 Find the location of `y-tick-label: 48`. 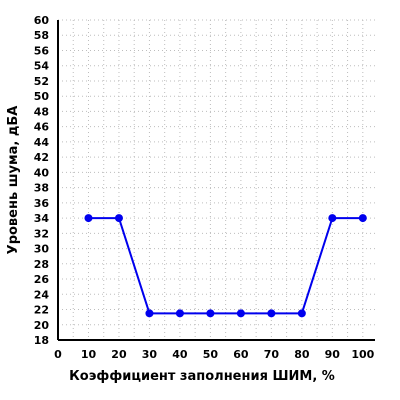

y-tick-label: 48 is located at coordinates (41, 111).